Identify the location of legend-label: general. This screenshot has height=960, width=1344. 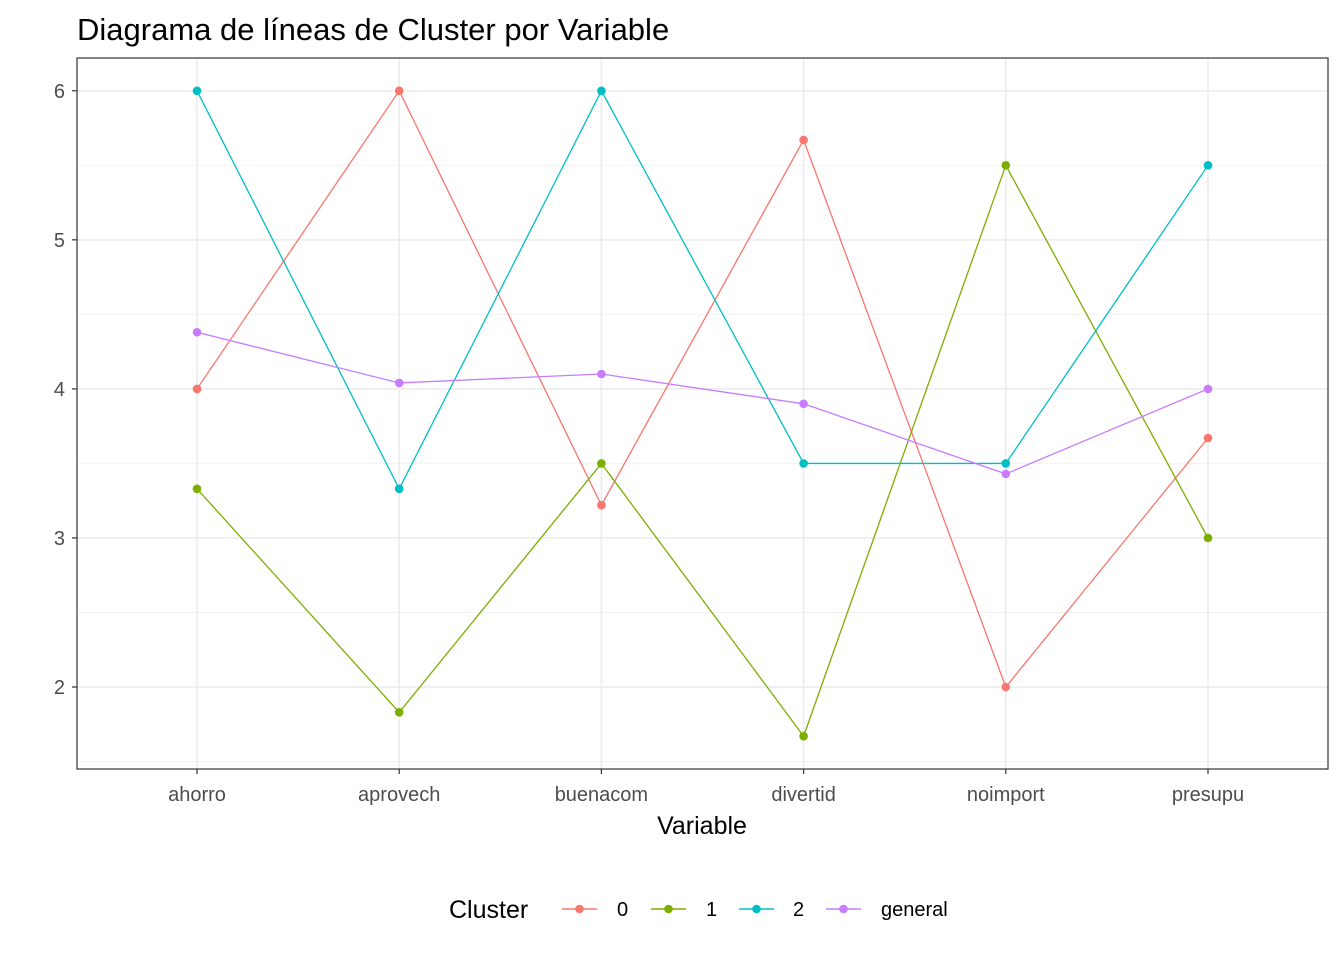
(914, 910).